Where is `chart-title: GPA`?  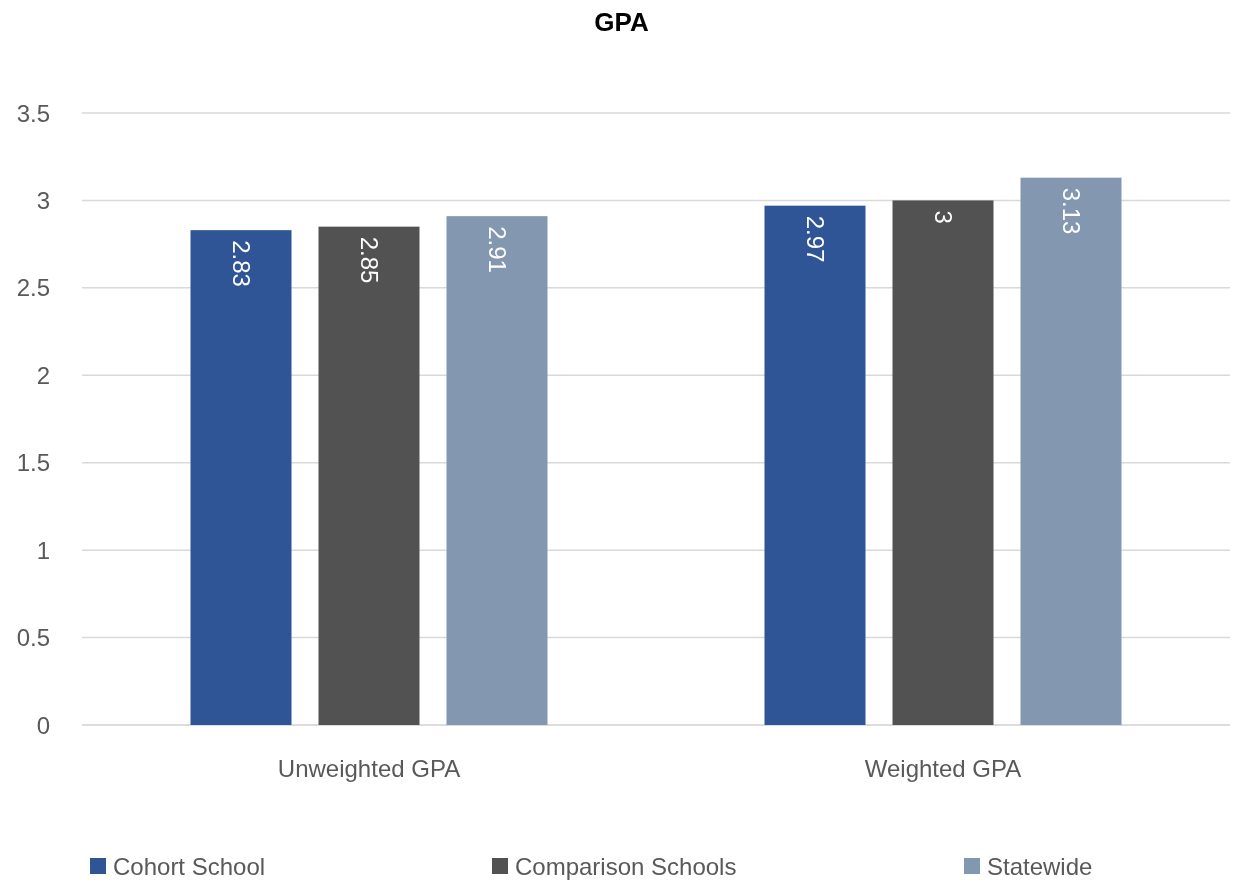
chart-title: GPA is located at coordinates (621, 22).